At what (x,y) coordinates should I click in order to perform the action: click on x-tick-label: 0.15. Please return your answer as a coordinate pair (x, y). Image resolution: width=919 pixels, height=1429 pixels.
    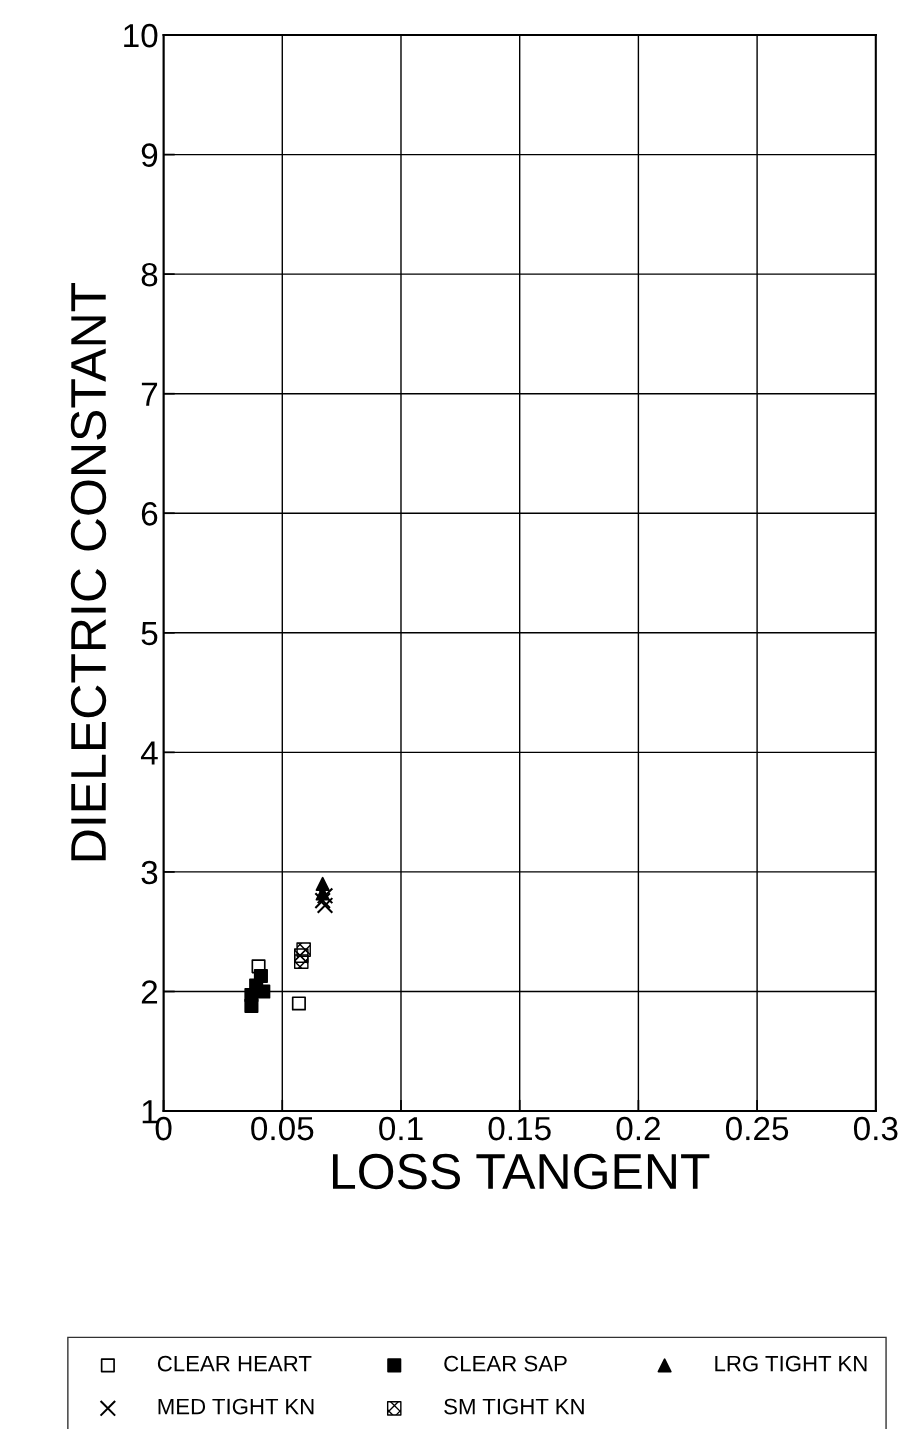
    Looking at the image, I should click on (519, 1128).